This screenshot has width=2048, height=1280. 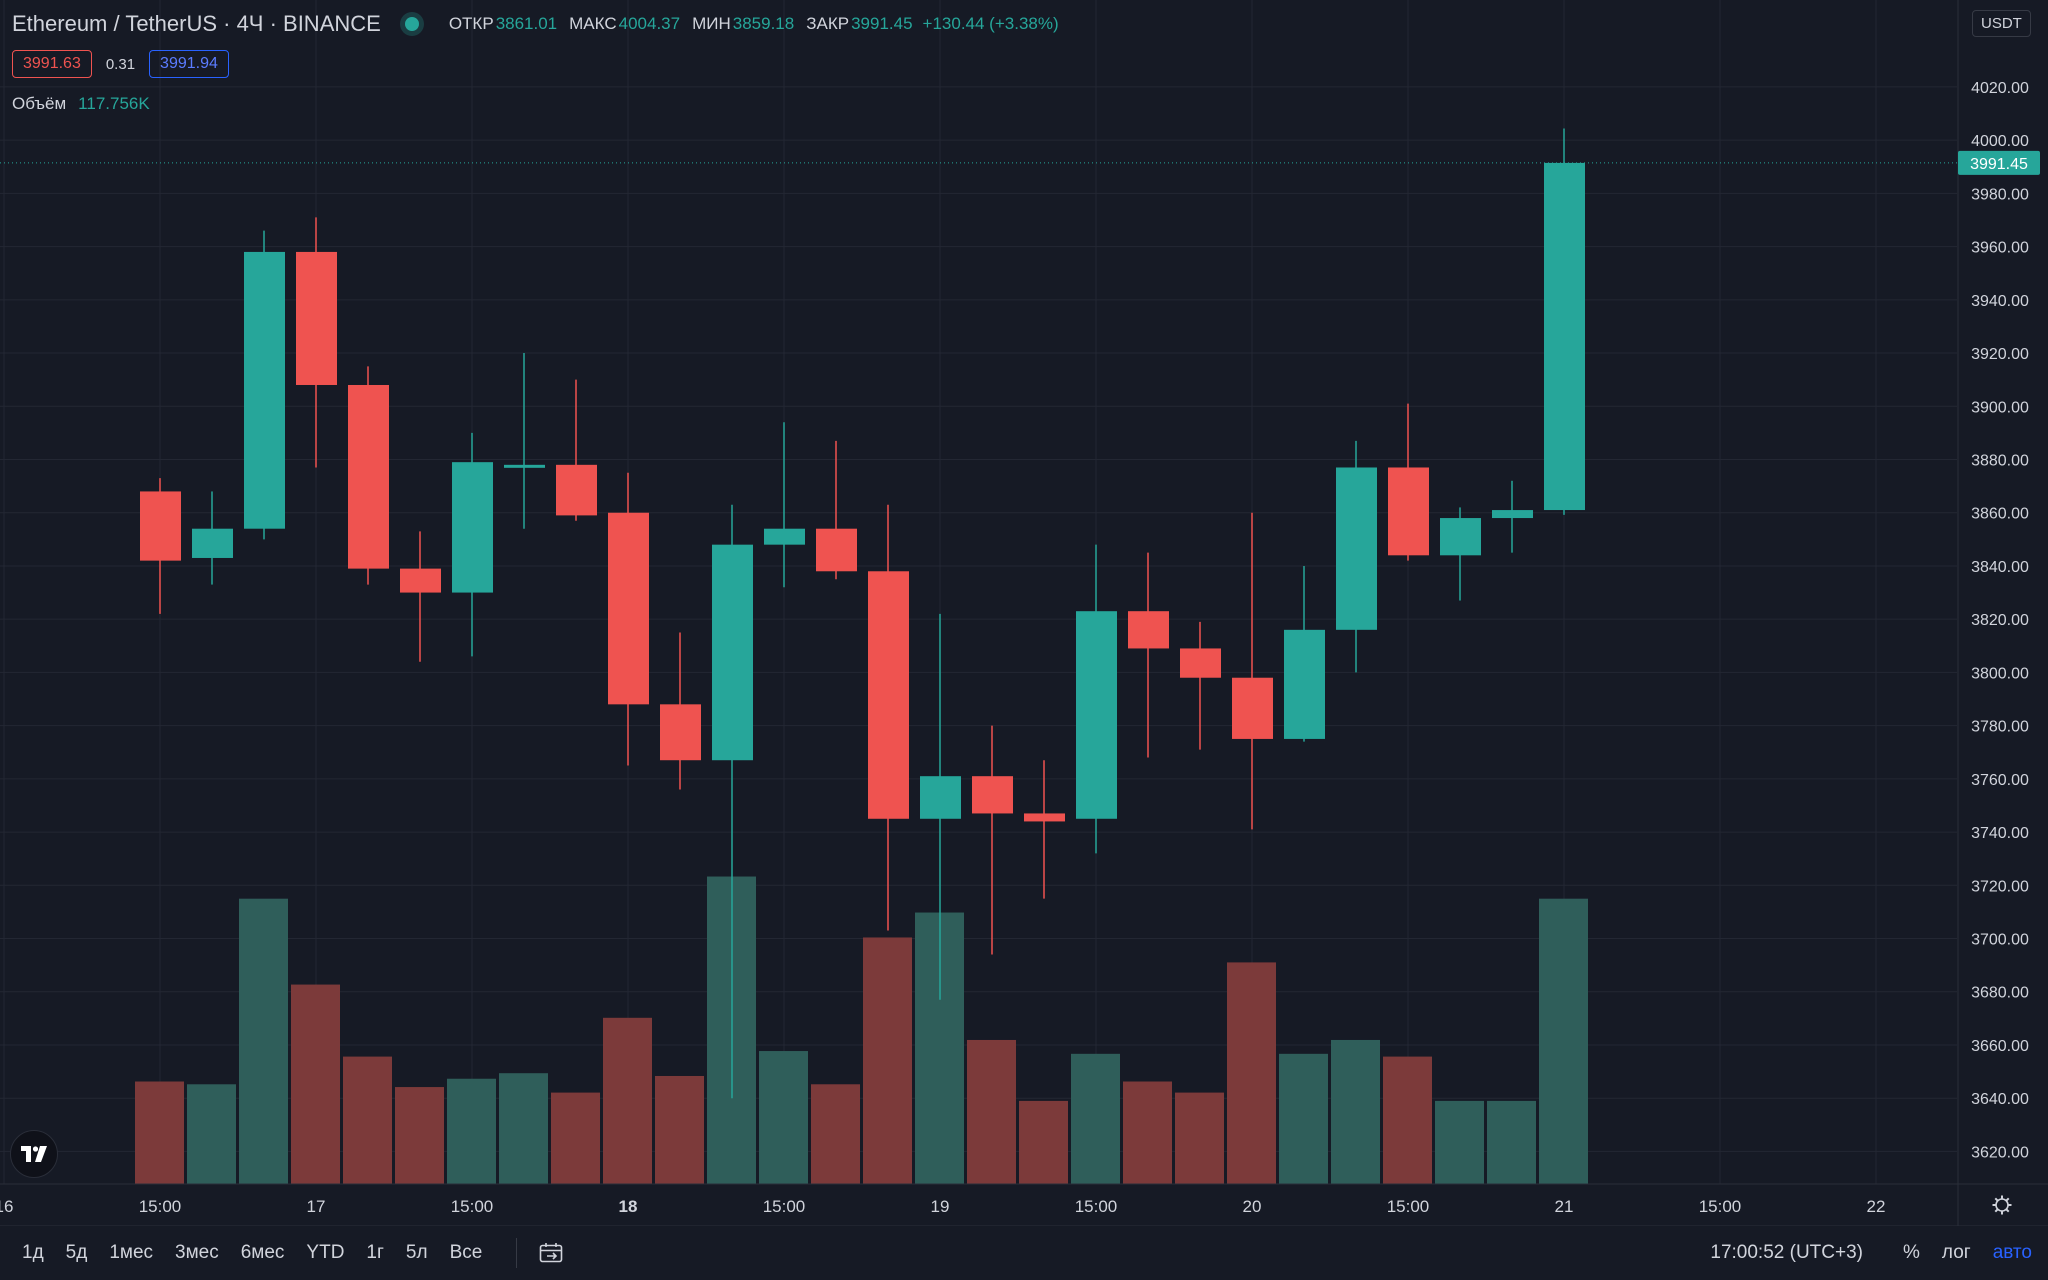 I want to click on close-label: ЗАКР, so click(x=828, y=23).